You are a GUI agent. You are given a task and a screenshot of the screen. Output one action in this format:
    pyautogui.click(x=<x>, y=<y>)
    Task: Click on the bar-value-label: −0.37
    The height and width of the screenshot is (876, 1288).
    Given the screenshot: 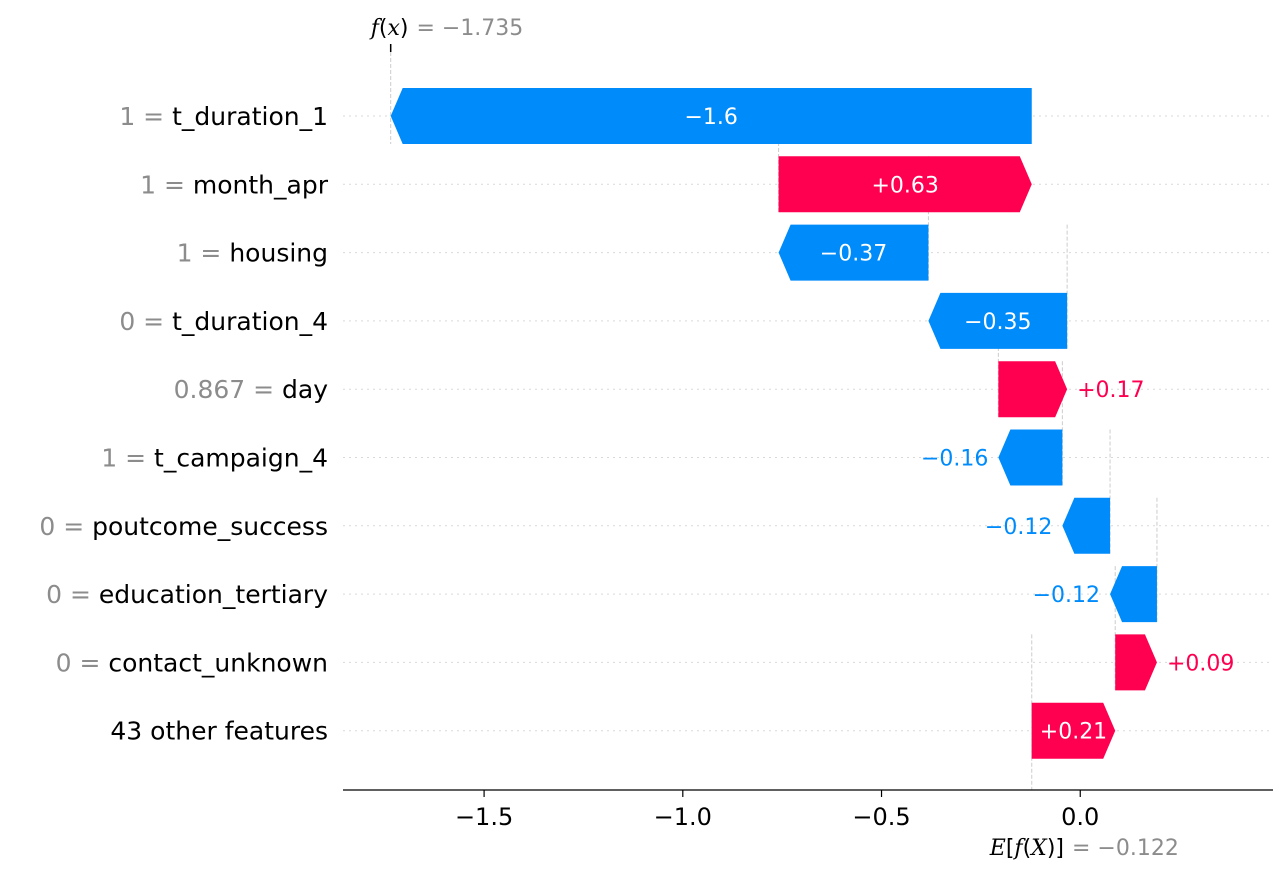 What is the action you would take?
    pyautogui.click(x=853, y=254)
    